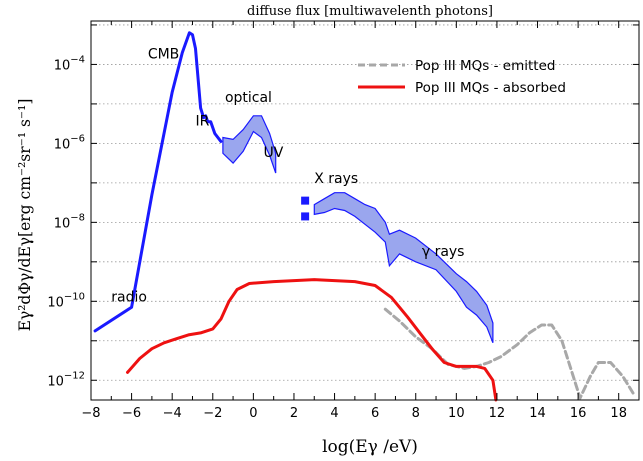  I want to click on data-squares, so click(305, 208).